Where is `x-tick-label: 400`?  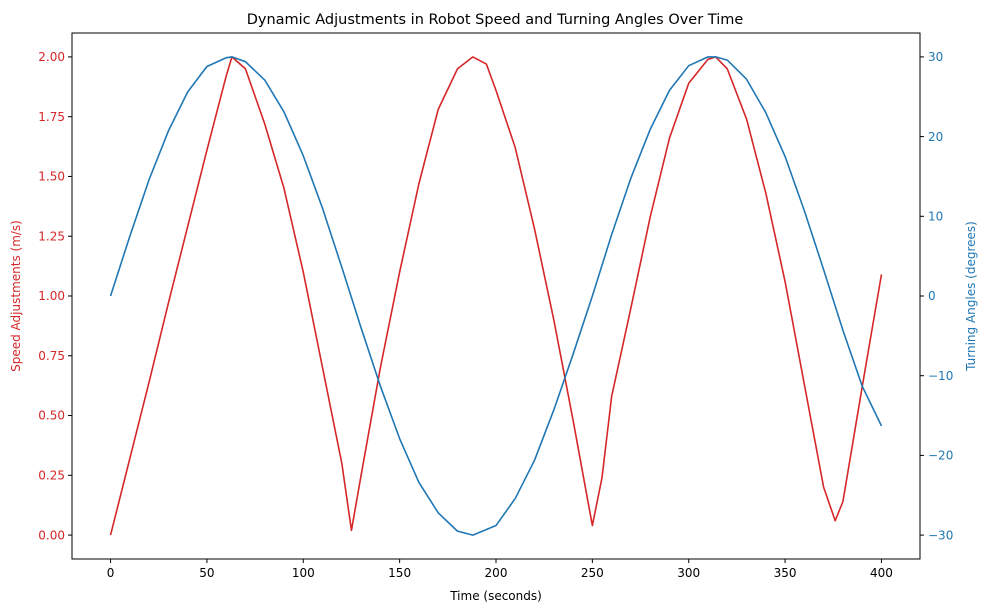 x-tick-label: 400 is located at coordinates (881, 573).